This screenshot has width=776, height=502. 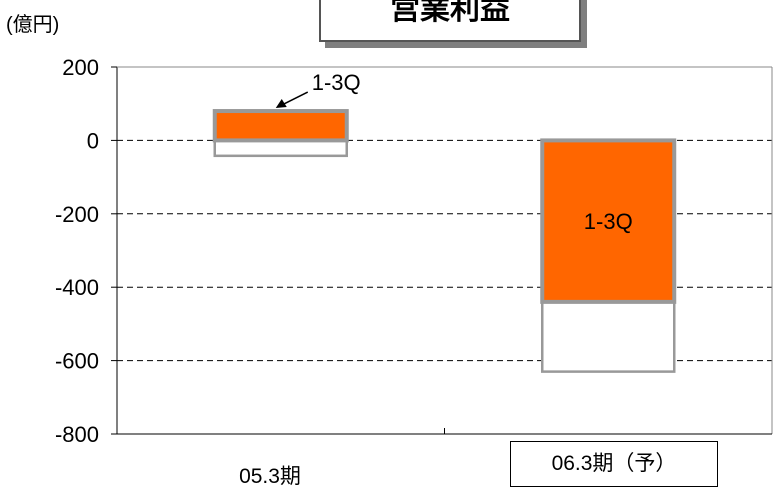 What do you see at coordinates (33, 25) in the screenshot?
I see `unit-label: (億円)` at bounding box center [33, 25].